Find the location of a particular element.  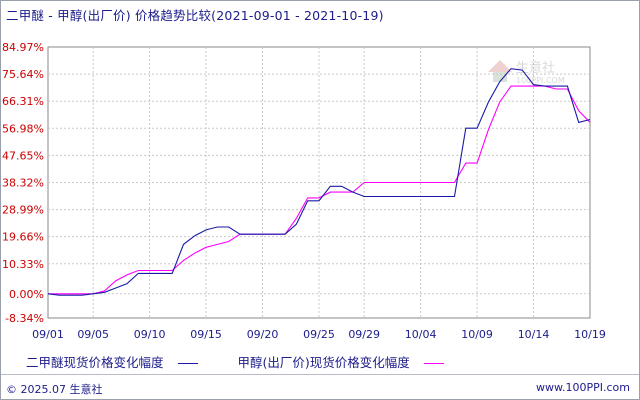

y-tick-label: 75.64% is located at coordinates (23, 74).